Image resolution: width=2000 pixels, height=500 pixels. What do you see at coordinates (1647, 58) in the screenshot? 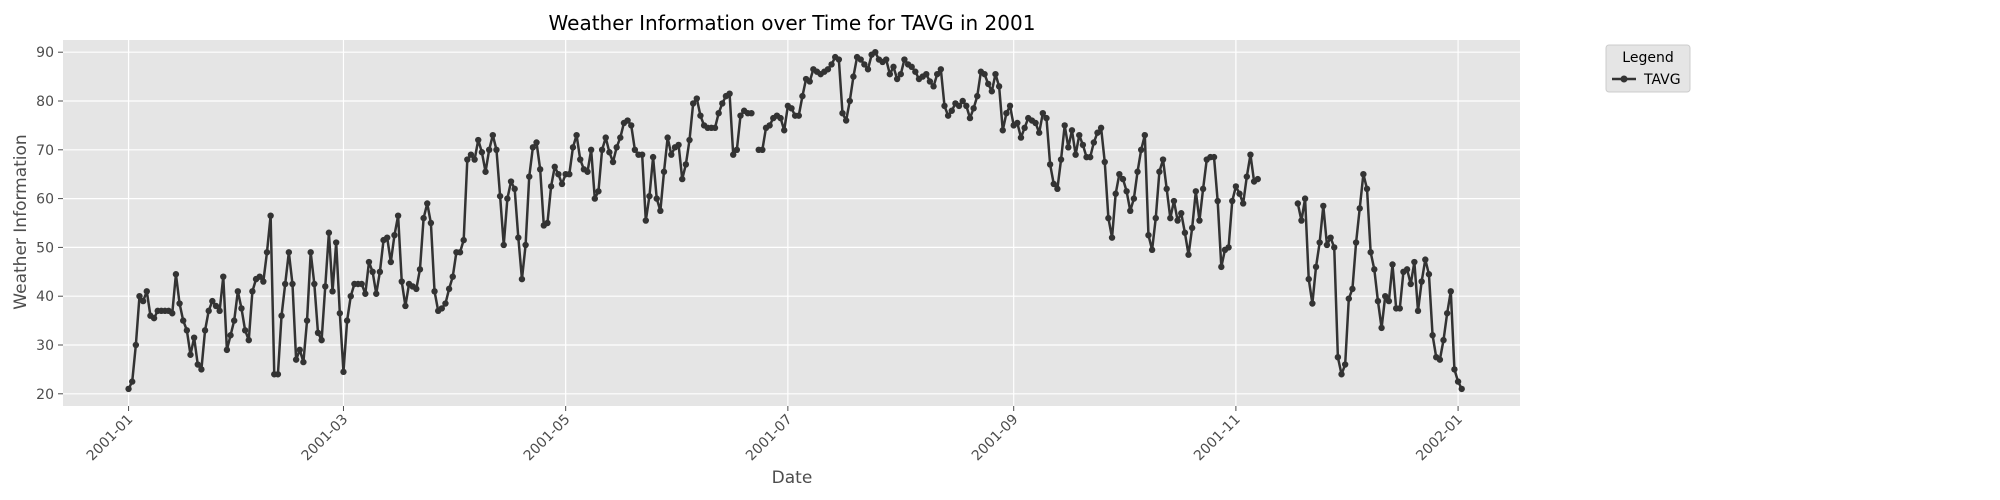
I see `legend-title: Legend` at bounding box center [1647, 58].